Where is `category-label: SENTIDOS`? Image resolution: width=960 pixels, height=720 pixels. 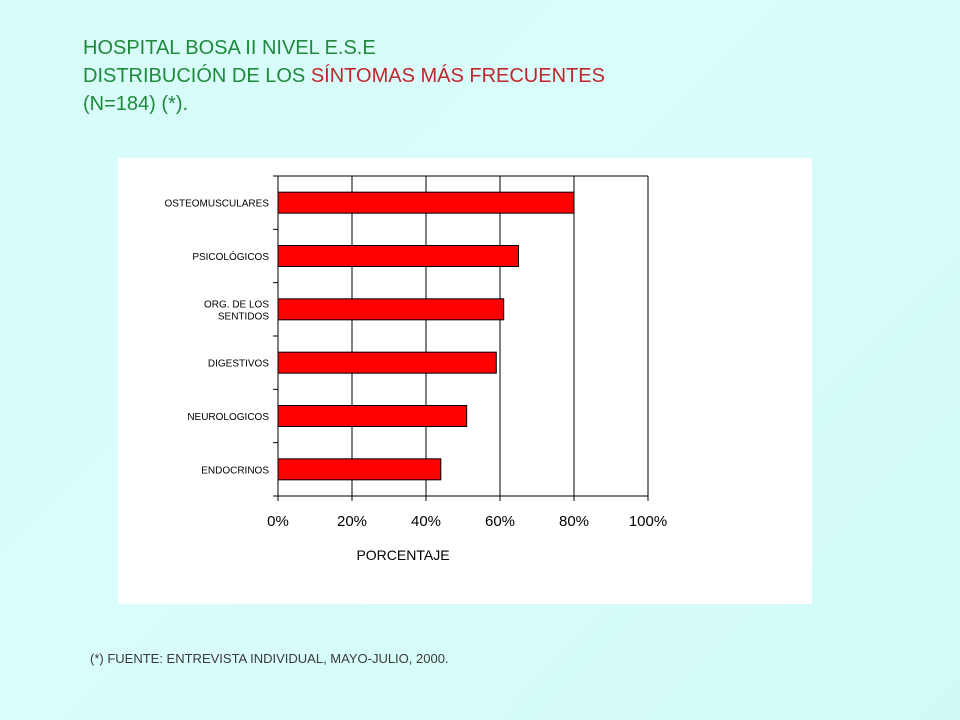
category-label: SENTIDOS is located at coordinates (243, 316).